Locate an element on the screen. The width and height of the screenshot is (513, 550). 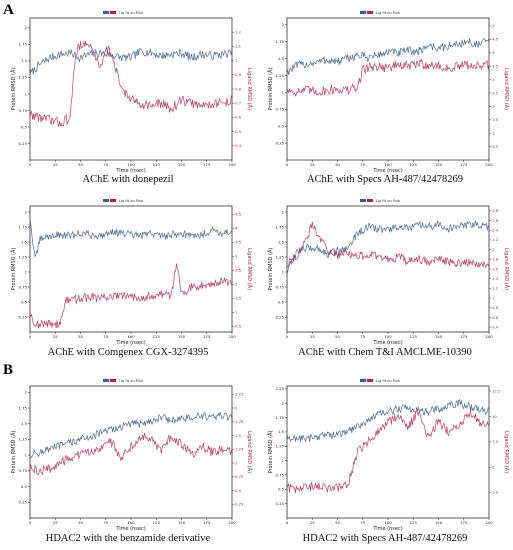
y2-tick-label: 1.8 is located at coordinates (495, 259).